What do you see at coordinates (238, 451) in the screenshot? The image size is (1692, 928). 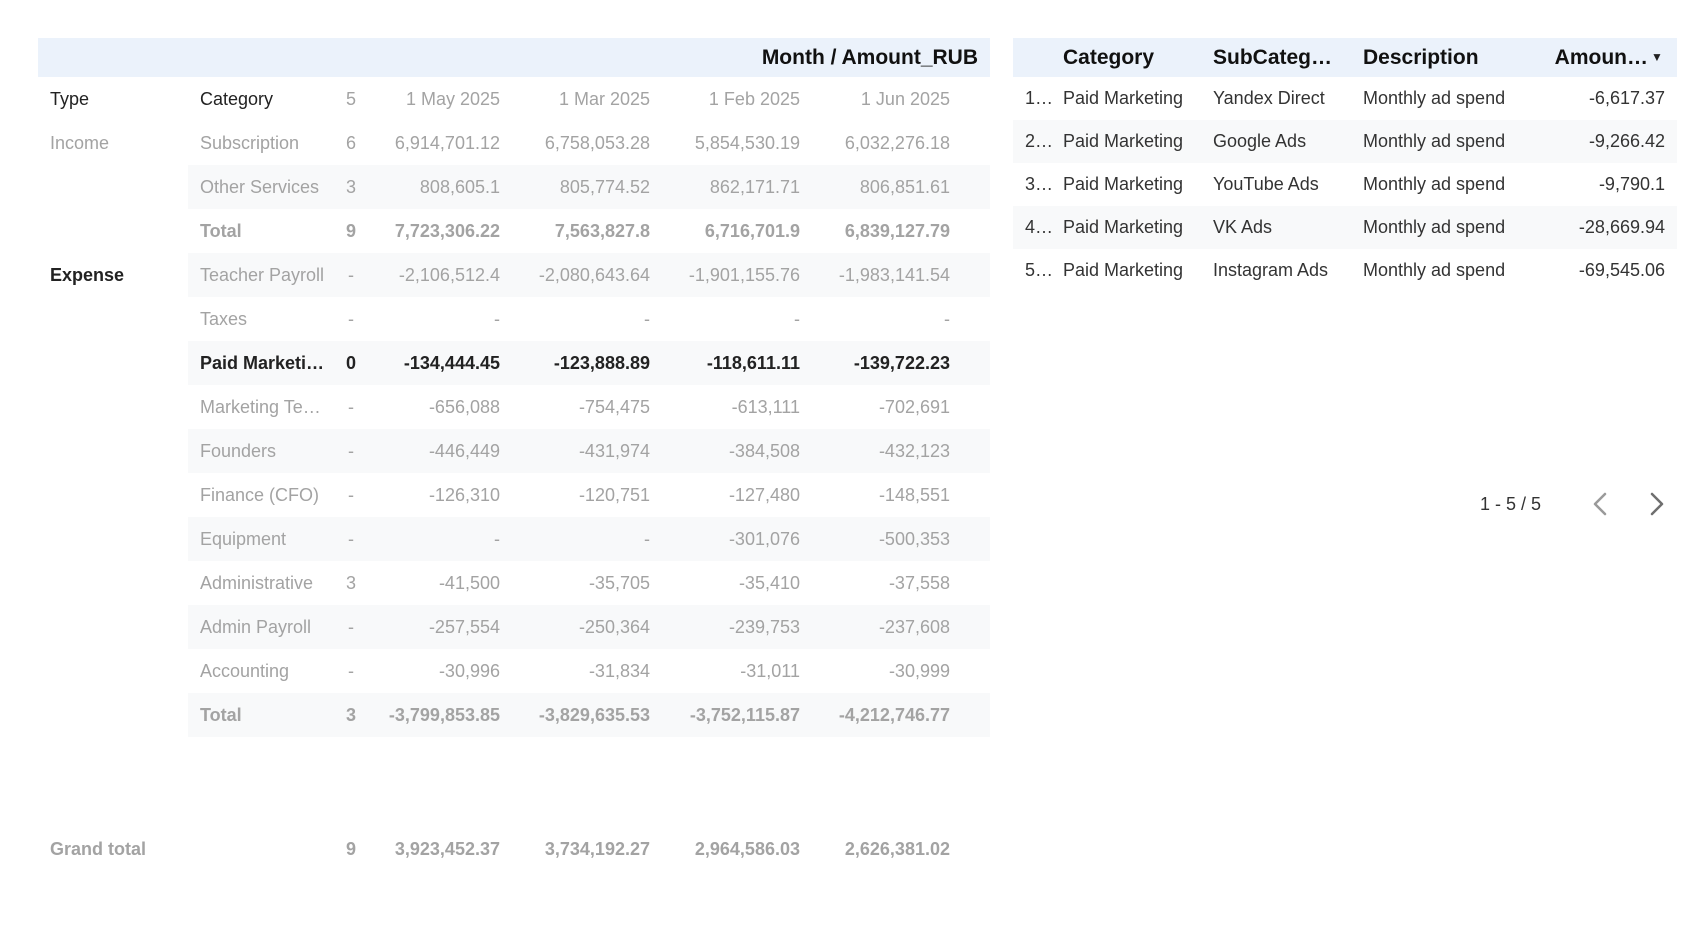 I see `row-category-label: Founders` at bounding box center [238, 451].